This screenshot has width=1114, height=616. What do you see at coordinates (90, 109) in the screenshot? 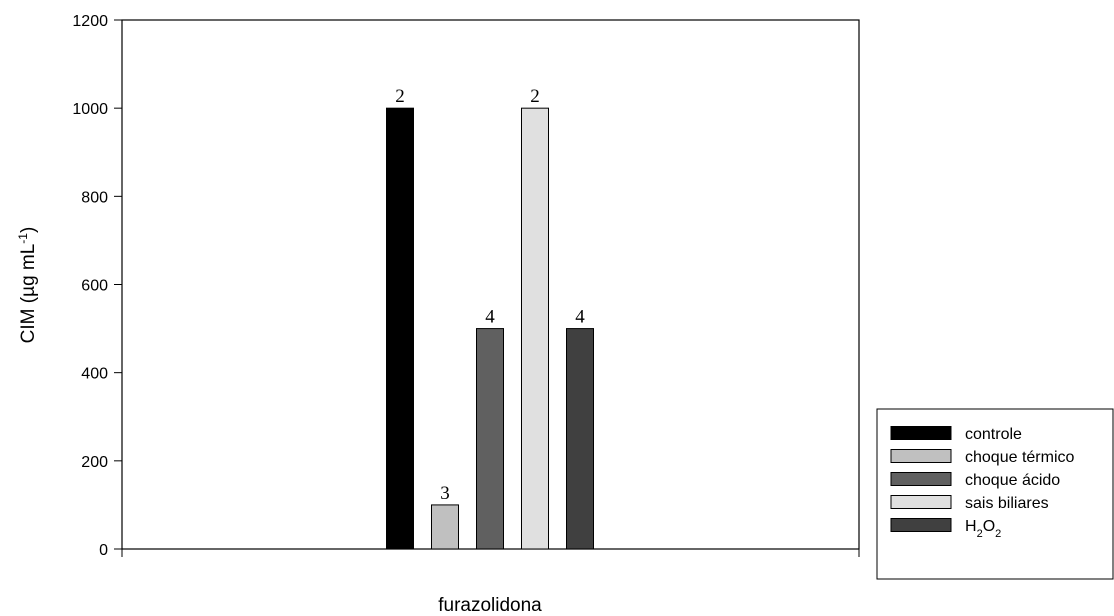
I see `y-tick-label: 1000` at bounding box center [90, 109].